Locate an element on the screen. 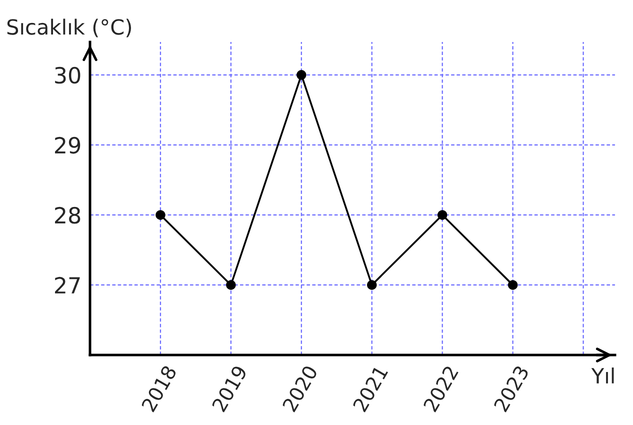 The height and width of the screenshot is (425, 633). y-axis-title: Sıcaklık (°C) is located at coordinates (69, 28).